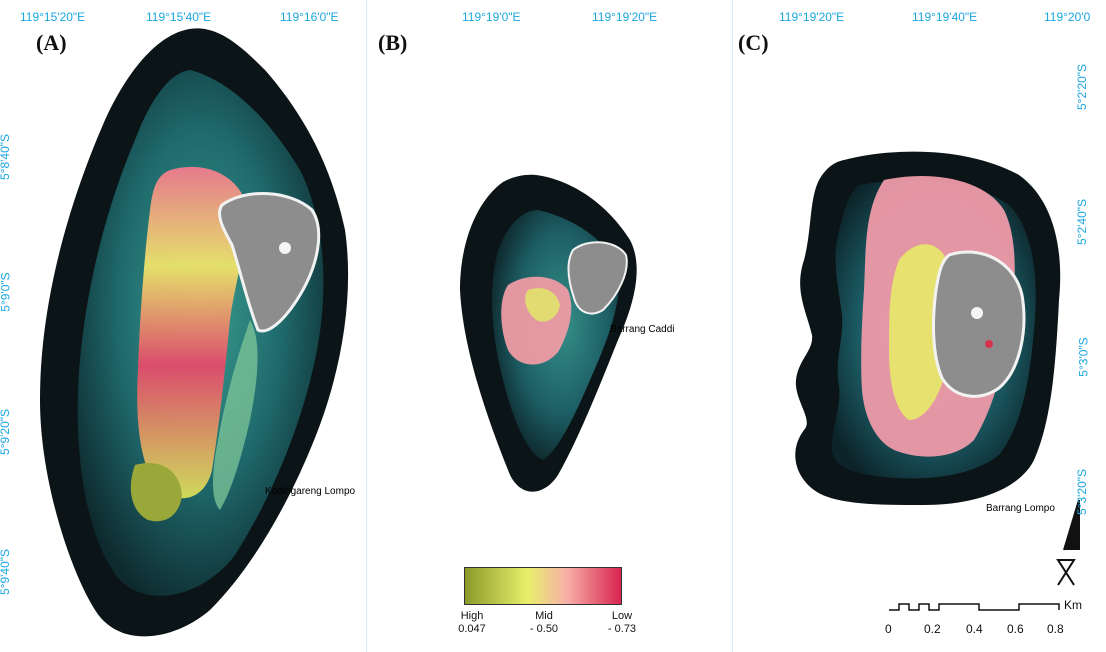  I want to click on sand-shoal-a, so click(235, 415).